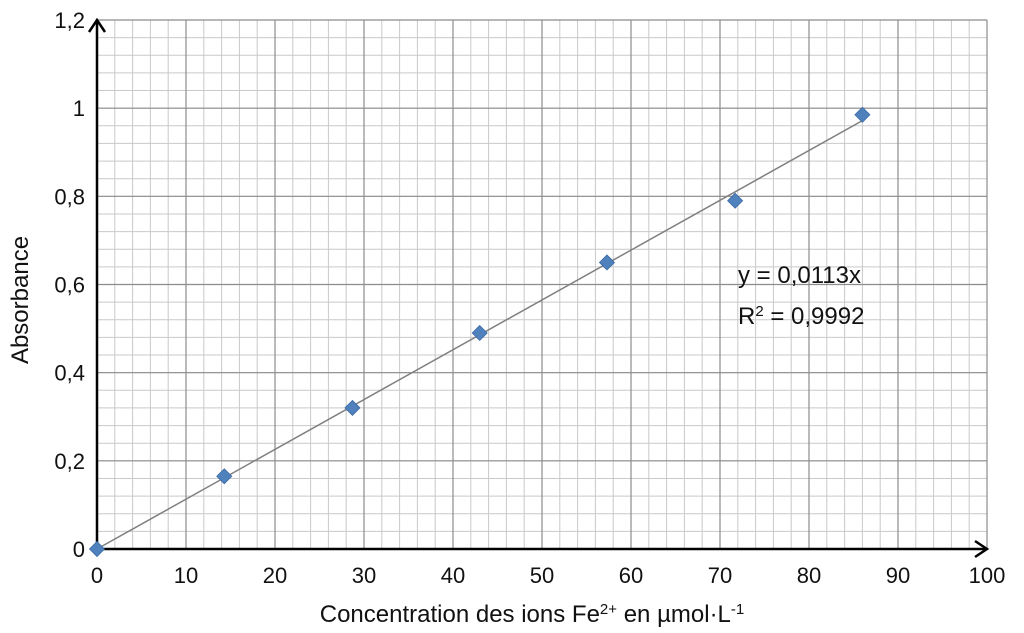 The width and height of the screenshot is (1024, 633). I want to click on y-tick-label: 0,2, so click(69, 461).